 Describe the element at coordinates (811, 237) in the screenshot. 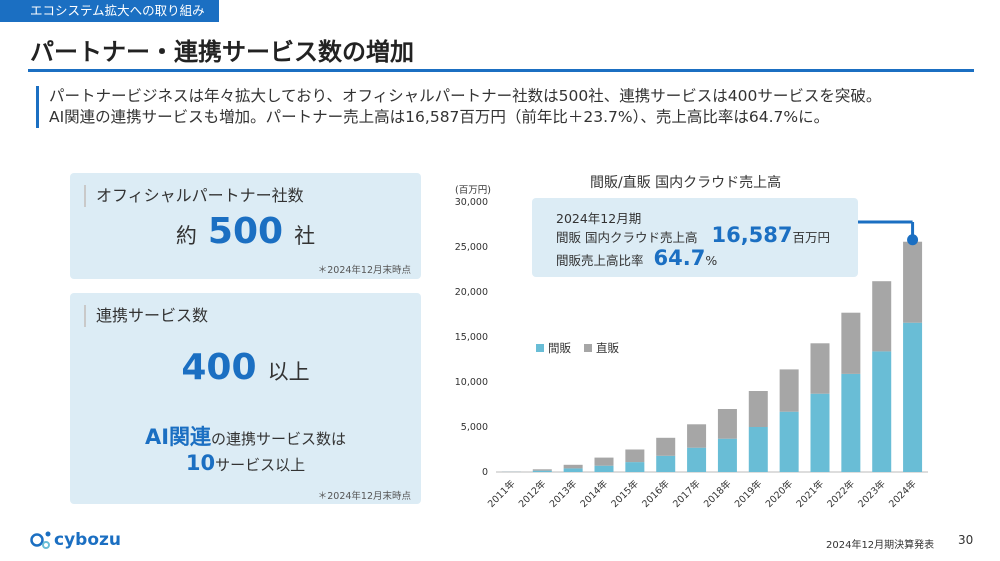

I see `callout-sales-unit: 百万円` at that location.